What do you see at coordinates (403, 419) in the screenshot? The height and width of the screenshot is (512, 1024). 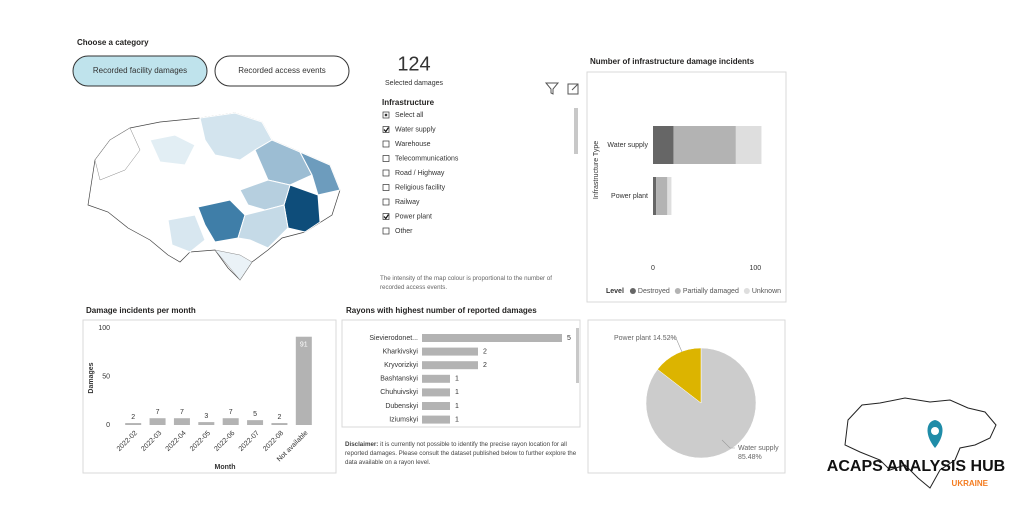 I see `category-label: Iziumskyi` at bounding box center [403, 419].